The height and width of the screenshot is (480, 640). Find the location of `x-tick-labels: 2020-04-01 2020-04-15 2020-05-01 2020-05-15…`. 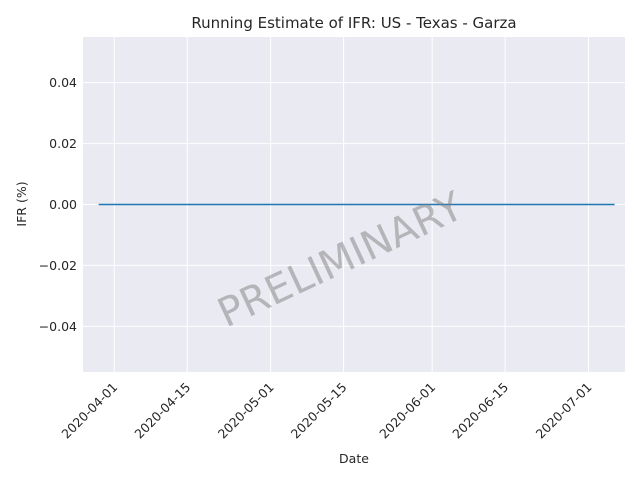

x-tick-labels: 2020-04-01 2020-04-15 2020-05-01 2020-05-15… is located at coordinates (326, 411).